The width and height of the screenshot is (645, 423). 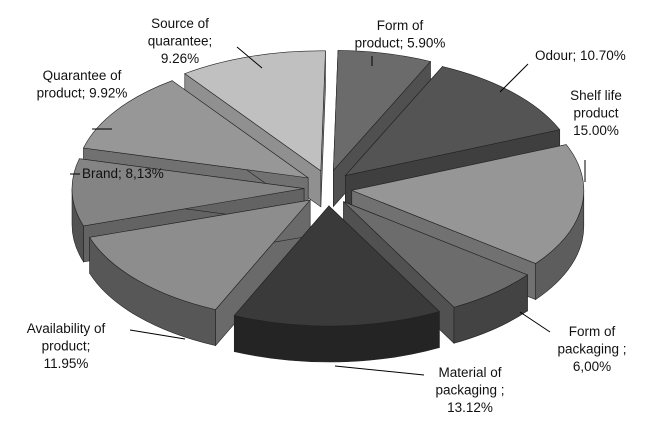 What do you see at coordinates (336, 266) in the screenshot?
I see `slice-top-material_pack` at bounding box center [336, 266].